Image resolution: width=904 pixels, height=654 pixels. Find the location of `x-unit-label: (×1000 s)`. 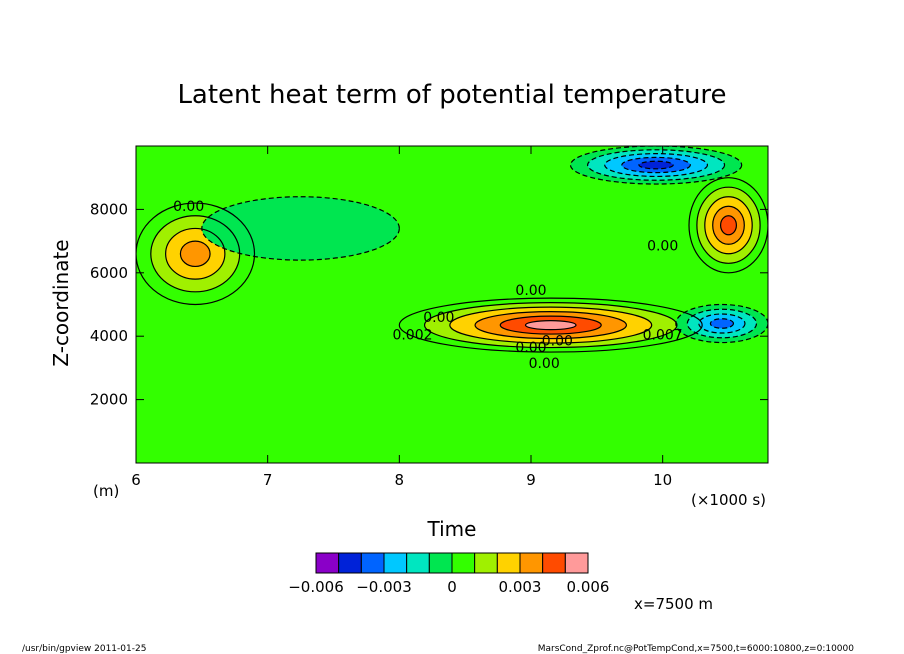

x-unit-label: (×1000 s) is located at coordinates (728, 500).